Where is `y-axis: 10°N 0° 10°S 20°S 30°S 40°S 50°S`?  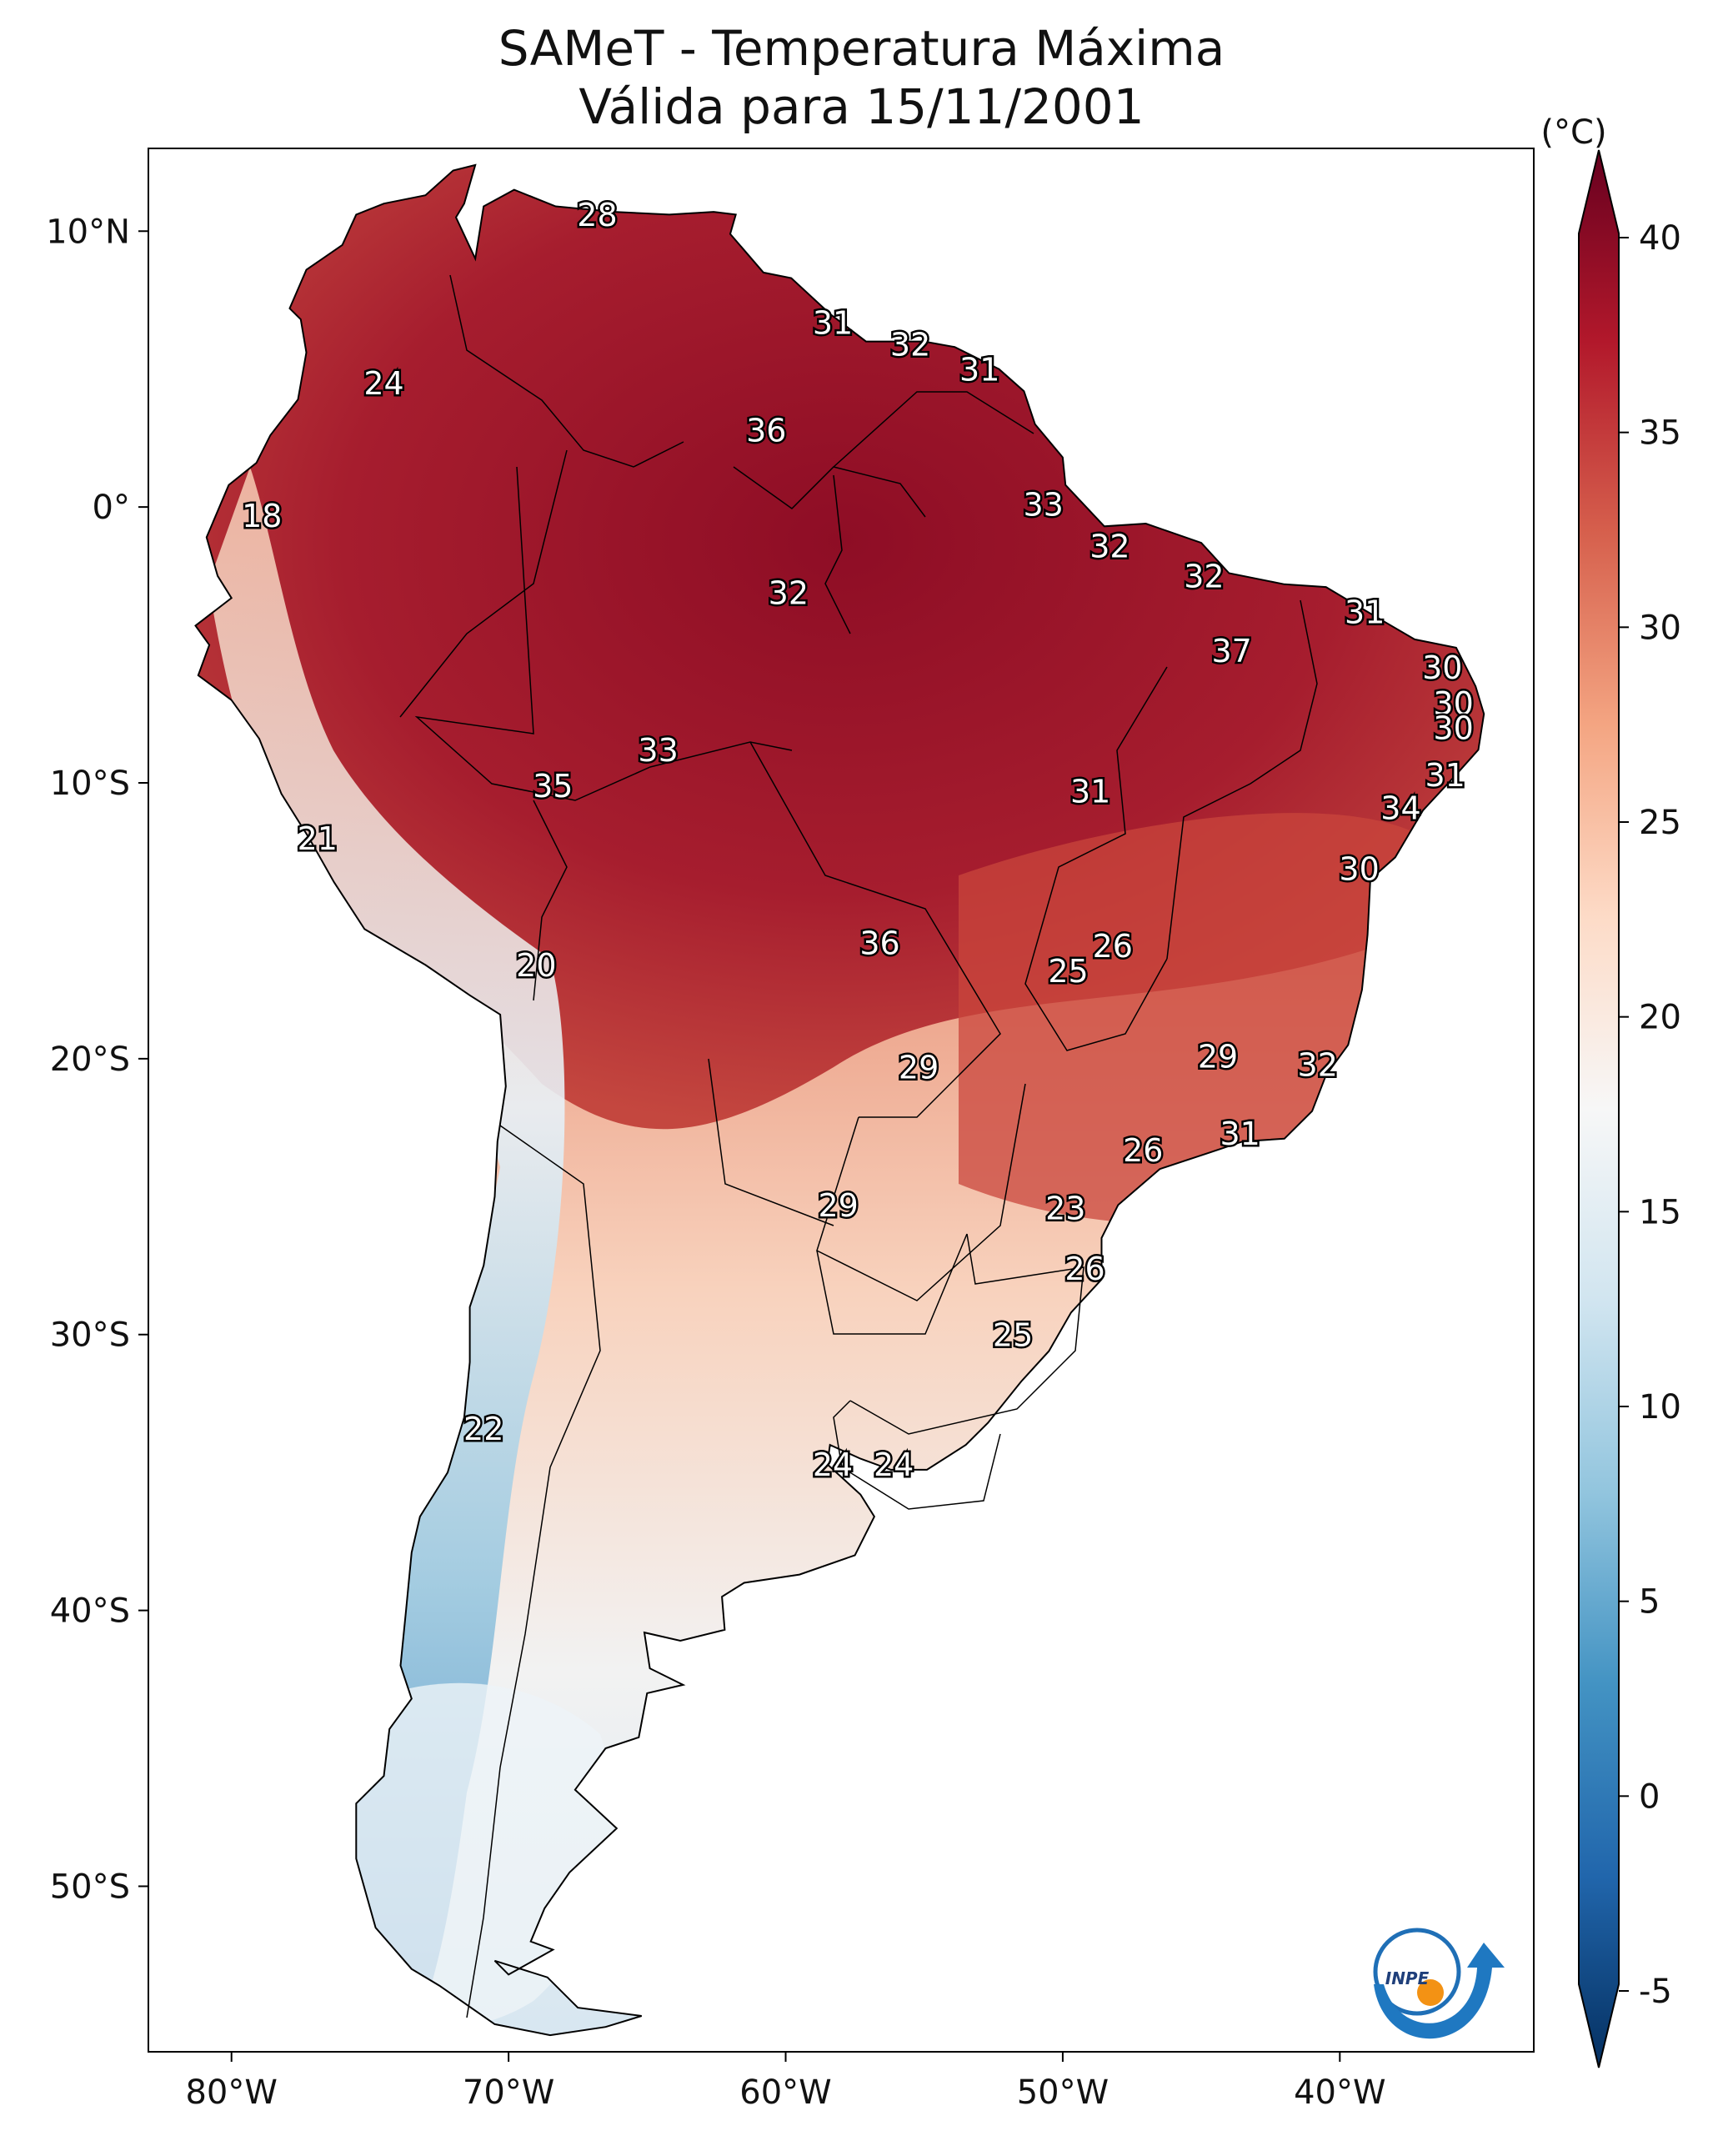
y-axis: 10°N 0° 10°S 20°S 30°S 40°S 50°S is located at coordinates (97, 1059).